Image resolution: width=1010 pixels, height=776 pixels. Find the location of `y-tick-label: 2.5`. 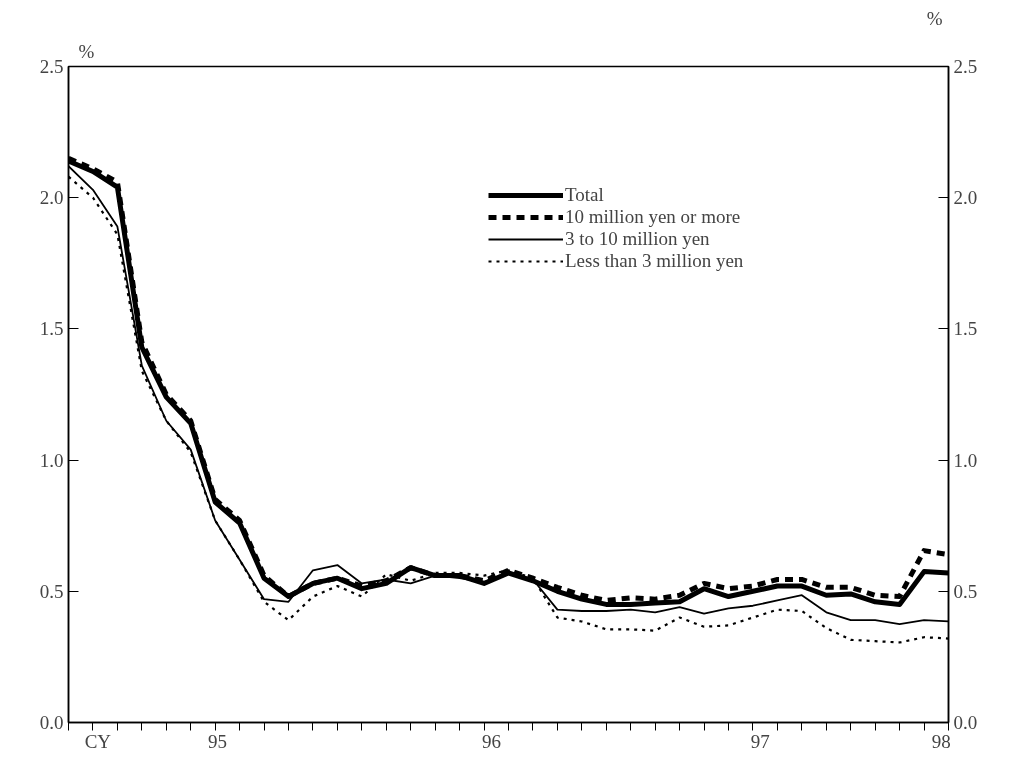

y-tick-label: 2.5 is located at coordinates (51, 66).